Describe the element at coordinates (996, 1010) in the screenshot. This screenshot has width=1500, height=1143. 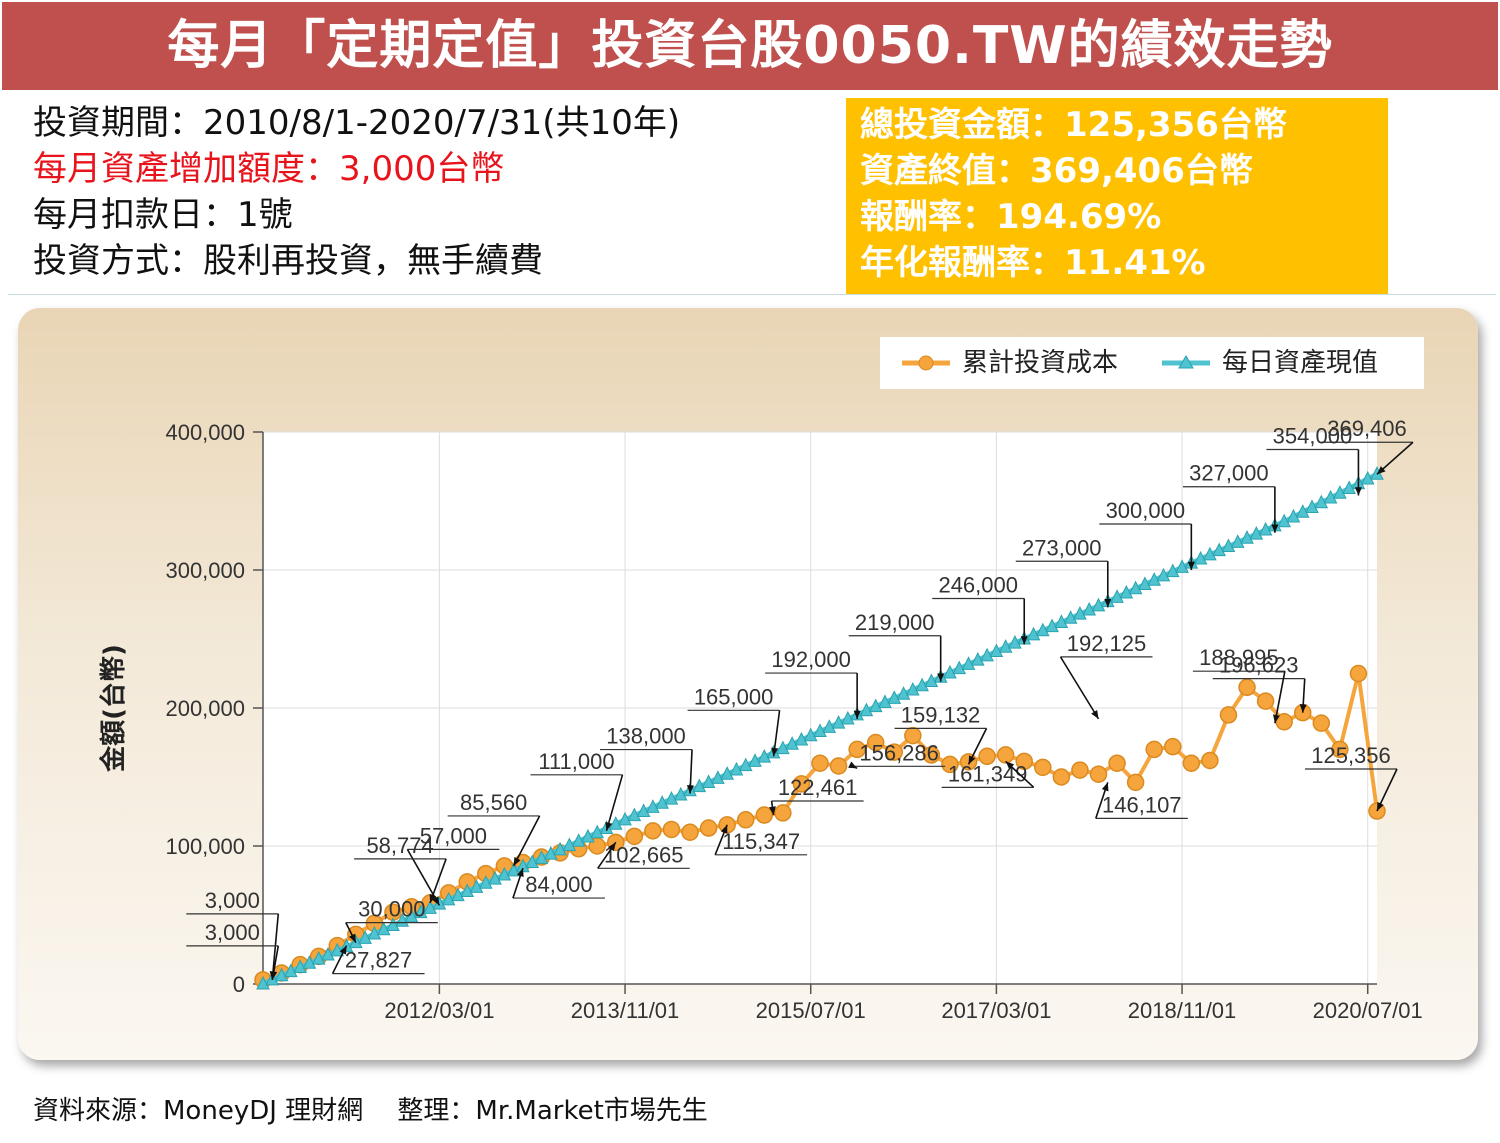
I see `x-tick-label: 2017/03/01` at that location.